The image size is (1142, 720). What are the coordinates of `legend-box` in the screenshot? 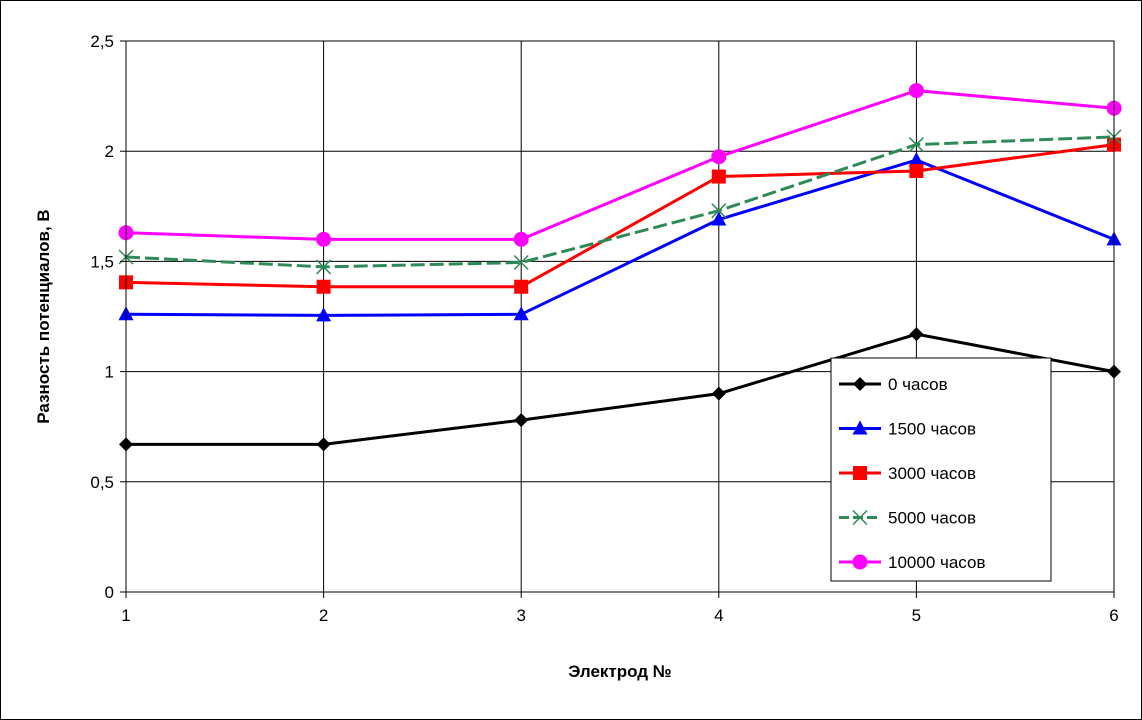 It's located at (941, 469).